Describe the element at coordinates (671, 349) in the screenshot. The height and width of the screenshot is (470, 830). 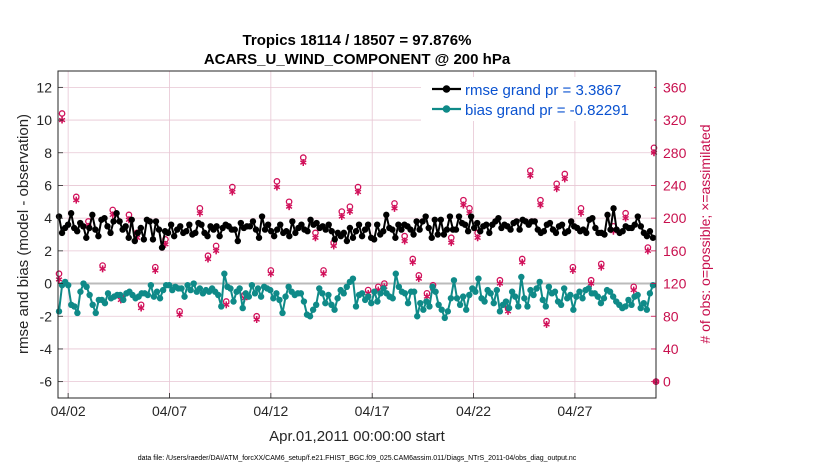
I see `y2-tick-label-1: 40` at that location.